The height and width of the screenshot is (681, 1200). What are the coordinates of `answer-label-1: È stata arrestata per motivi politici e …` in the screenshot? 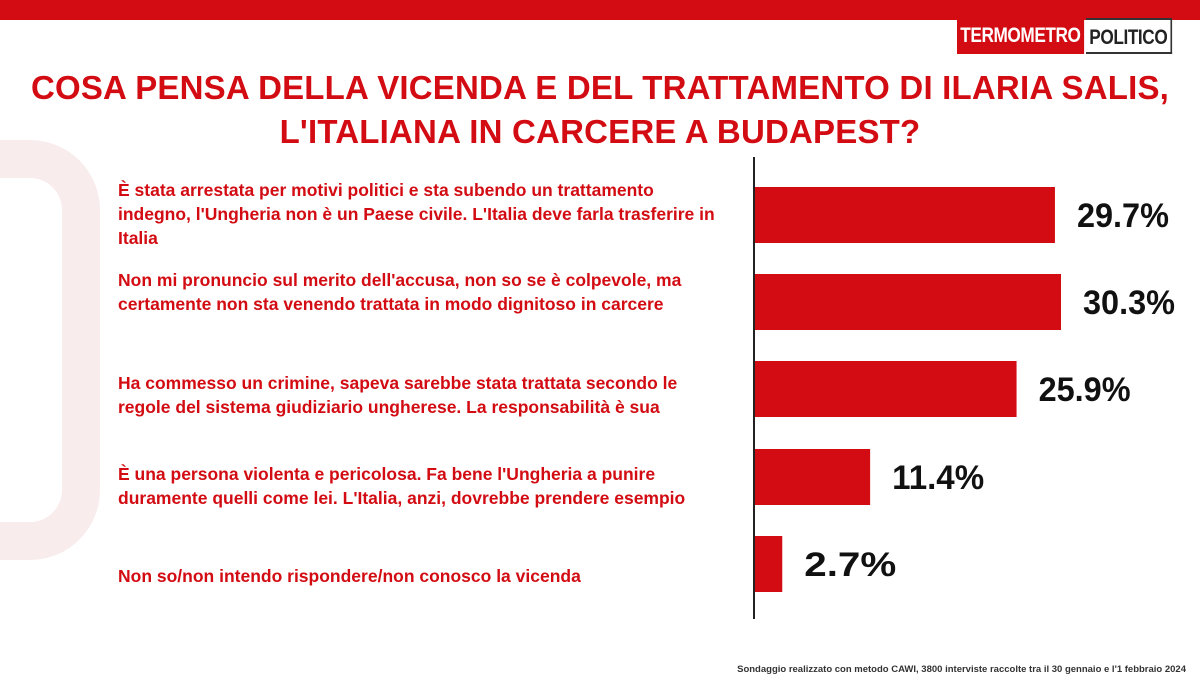 It's located at (416, 214).